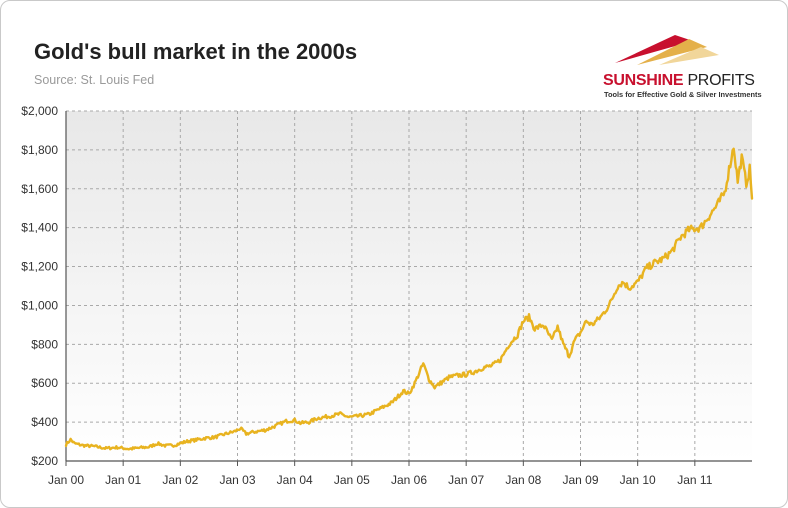 The image size is (788, 508). What do you see at coordinates (39, 267) in the screenshot?
I see `y-tick-label: $1,200` at bounding box center [39, 267].